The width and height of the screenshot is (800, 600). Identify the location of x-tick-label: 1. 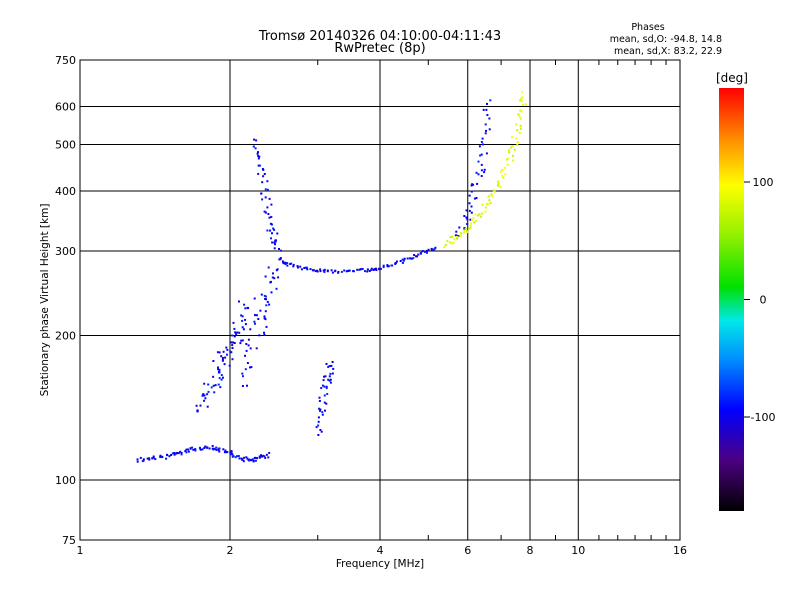
(80, 550).